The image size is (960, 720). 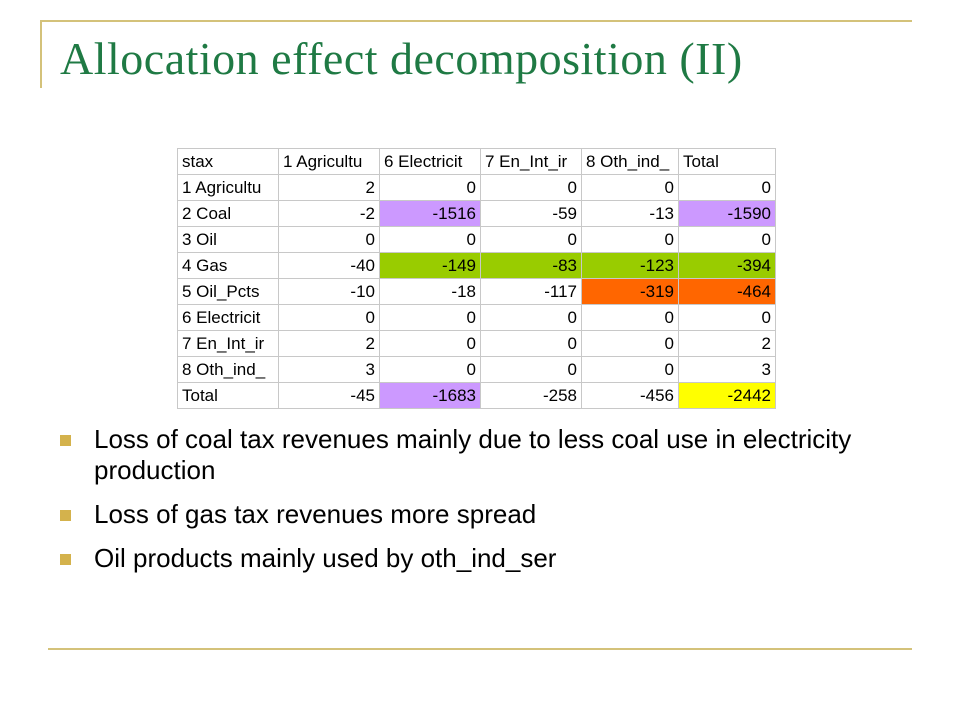 I want to click on row-label: 1 Agricultu, so click(x=228, y=187).